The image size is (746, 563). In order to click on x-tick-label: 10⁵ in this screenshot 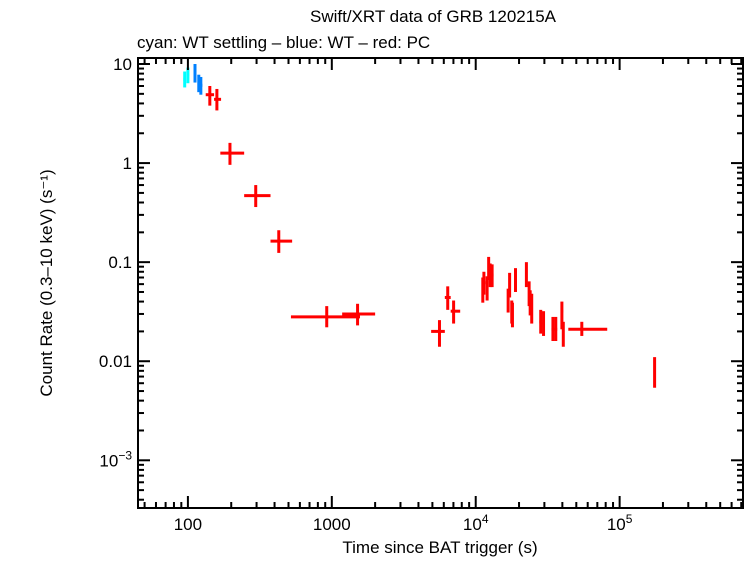, I will do `click(620, 523)`.